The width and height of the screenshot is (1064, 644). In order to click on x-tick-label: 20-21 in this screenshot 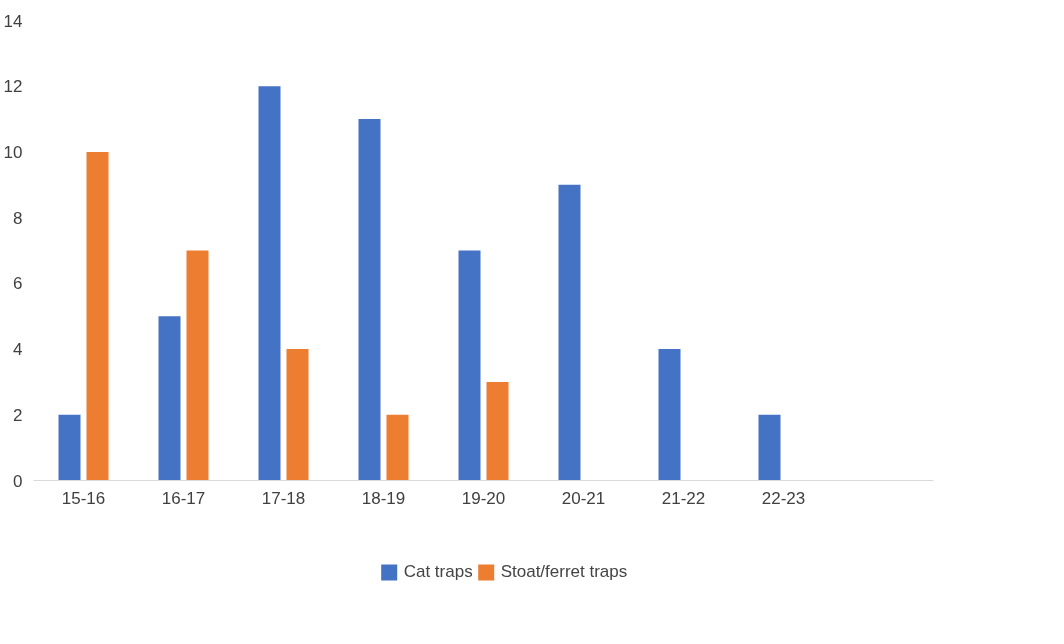, I will do `click(583, 498)`.